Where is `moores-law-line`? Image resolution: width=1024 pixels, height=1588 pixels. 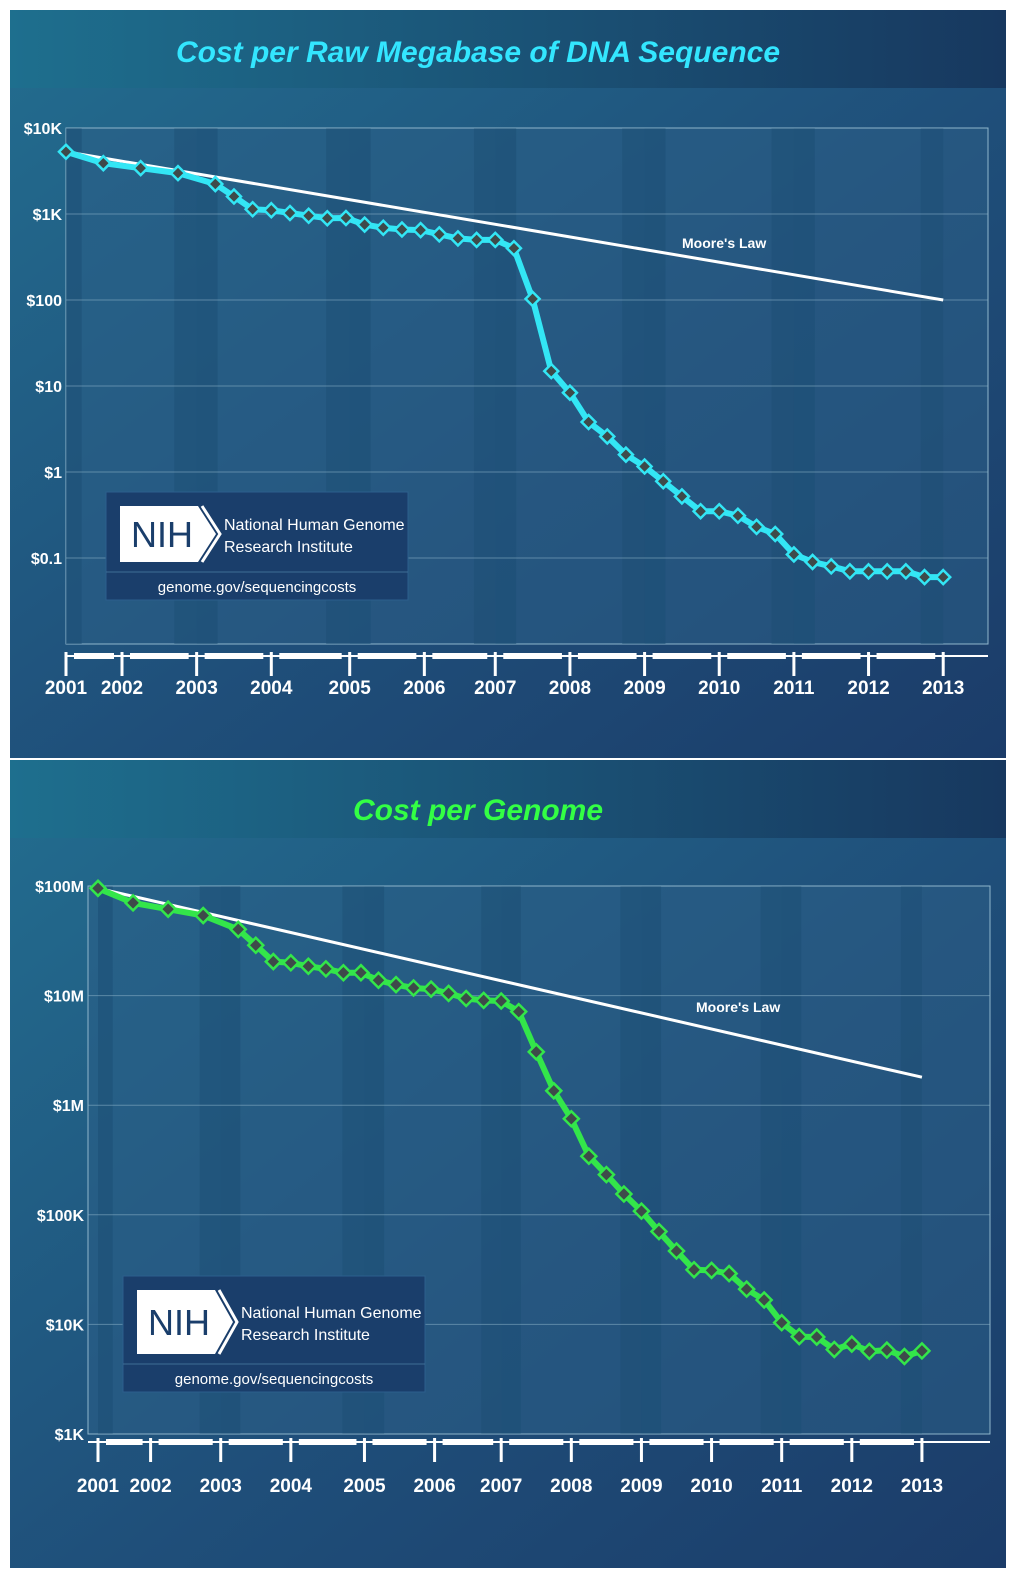 moores-law-line is located at coordinates (510, 982).